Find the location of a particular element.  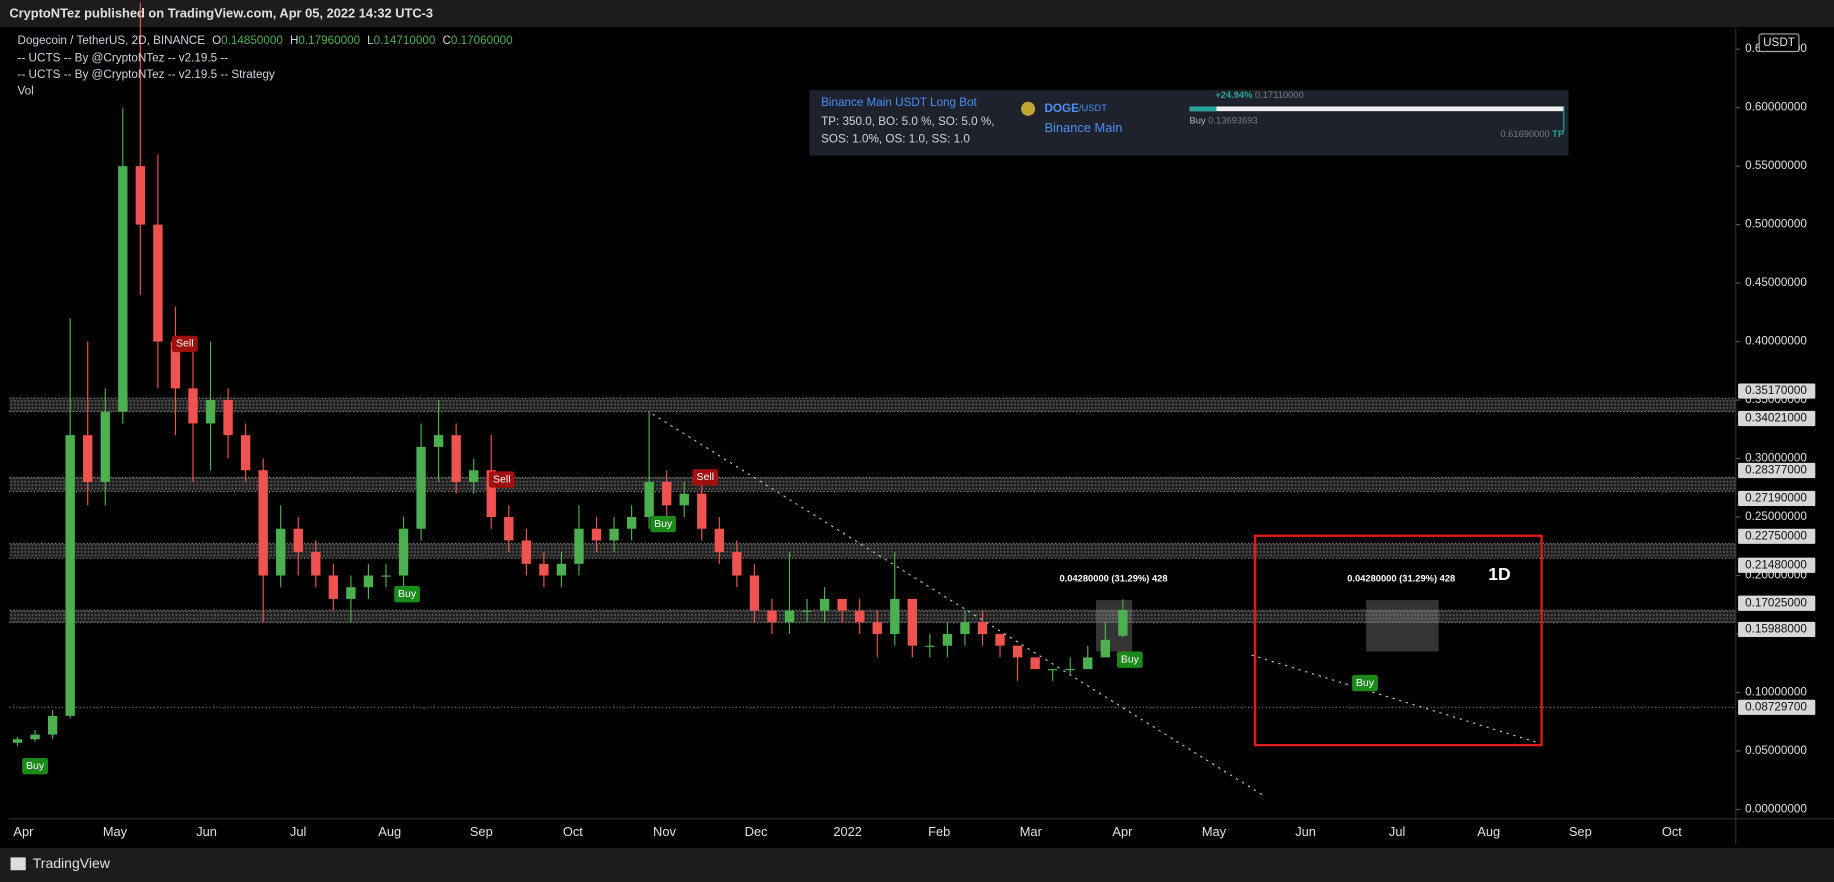

level-label: 0.27190000 is located at coordinates (1776, 498).